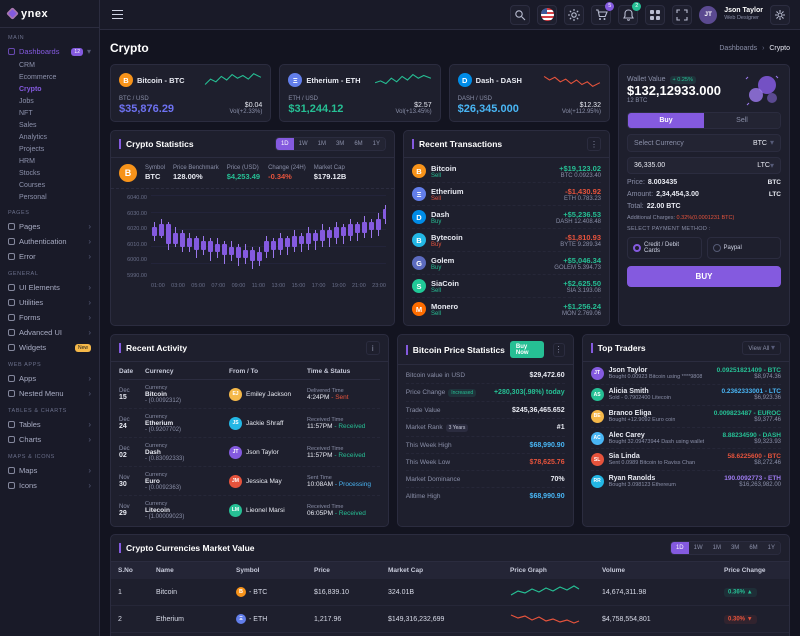  Describe the element at coordinates (538, 410) in the screenshot. I see `stat-value: $245,36,465.652` at that location.